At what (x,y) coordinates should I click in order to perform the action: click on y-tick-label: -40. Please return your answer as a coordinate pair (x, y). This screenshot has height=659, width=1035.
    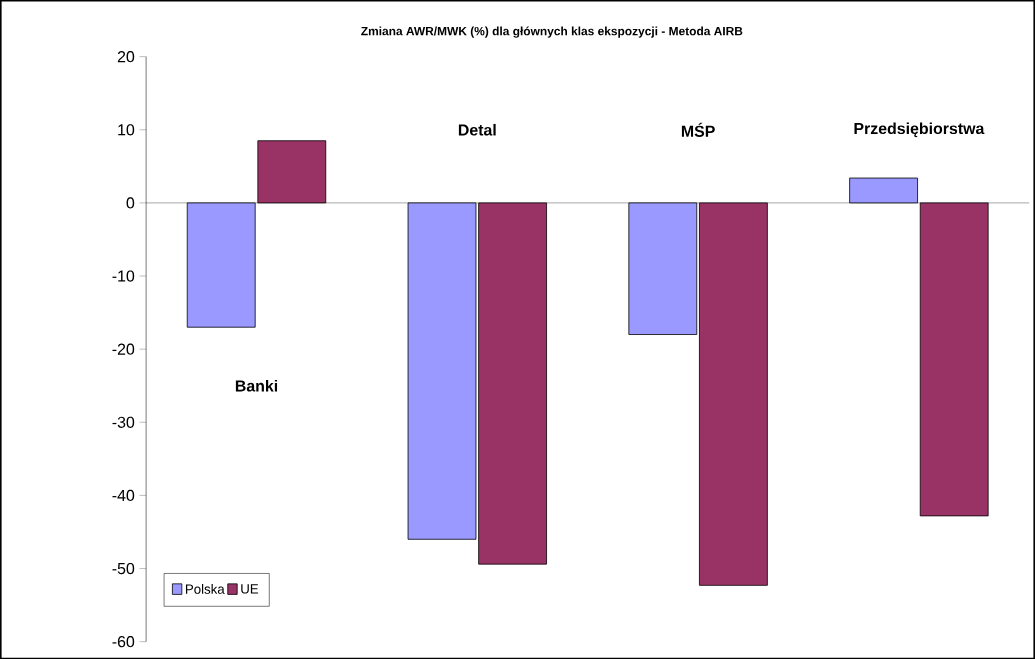
    Looking at the image, I should click on (123, 495).